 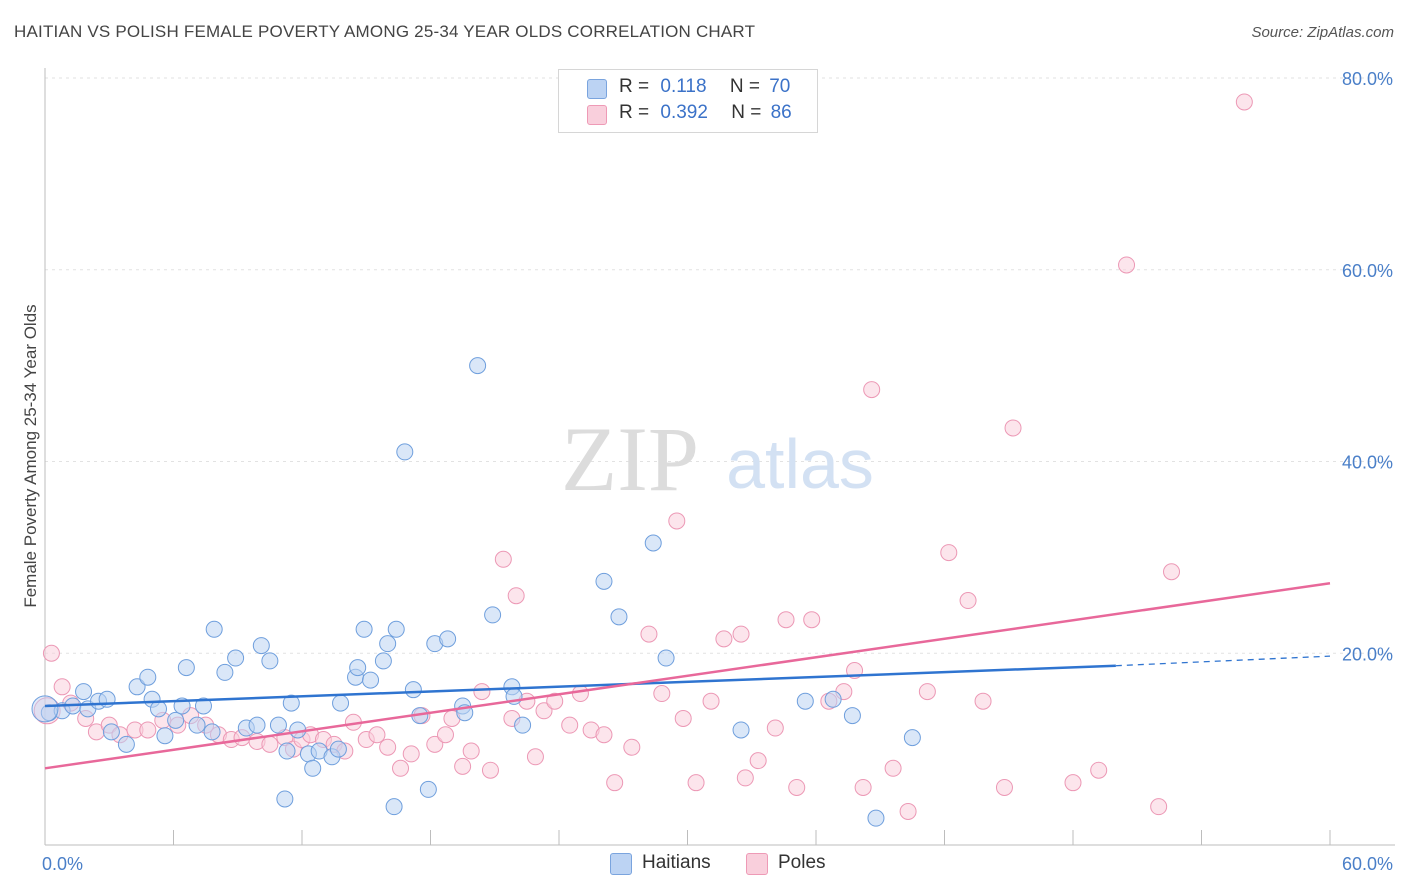 What do you see at coordinates (717, 459) in the screenshot?
I see `watermark: ZIP atlas` at bounding box center [717, 459].